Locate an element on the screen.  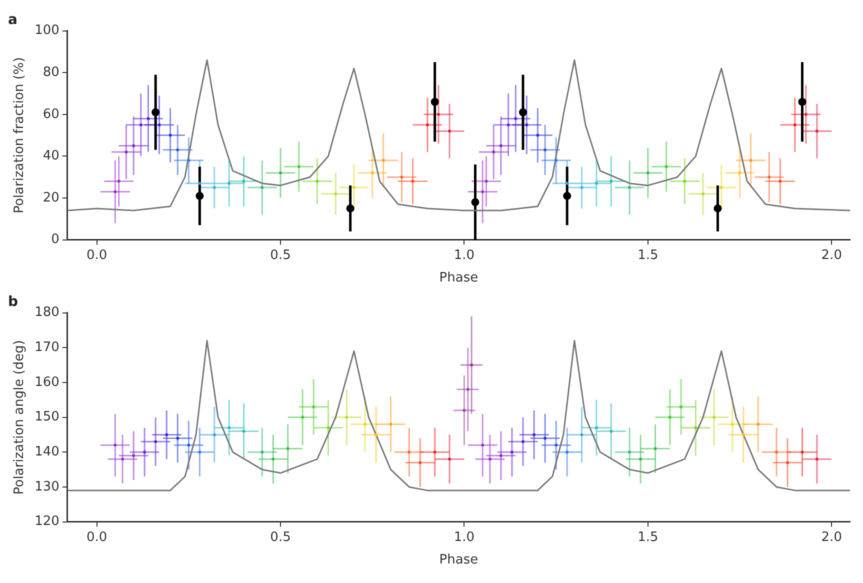
y-tick-label: 160 is located at coordinates (47, 382).